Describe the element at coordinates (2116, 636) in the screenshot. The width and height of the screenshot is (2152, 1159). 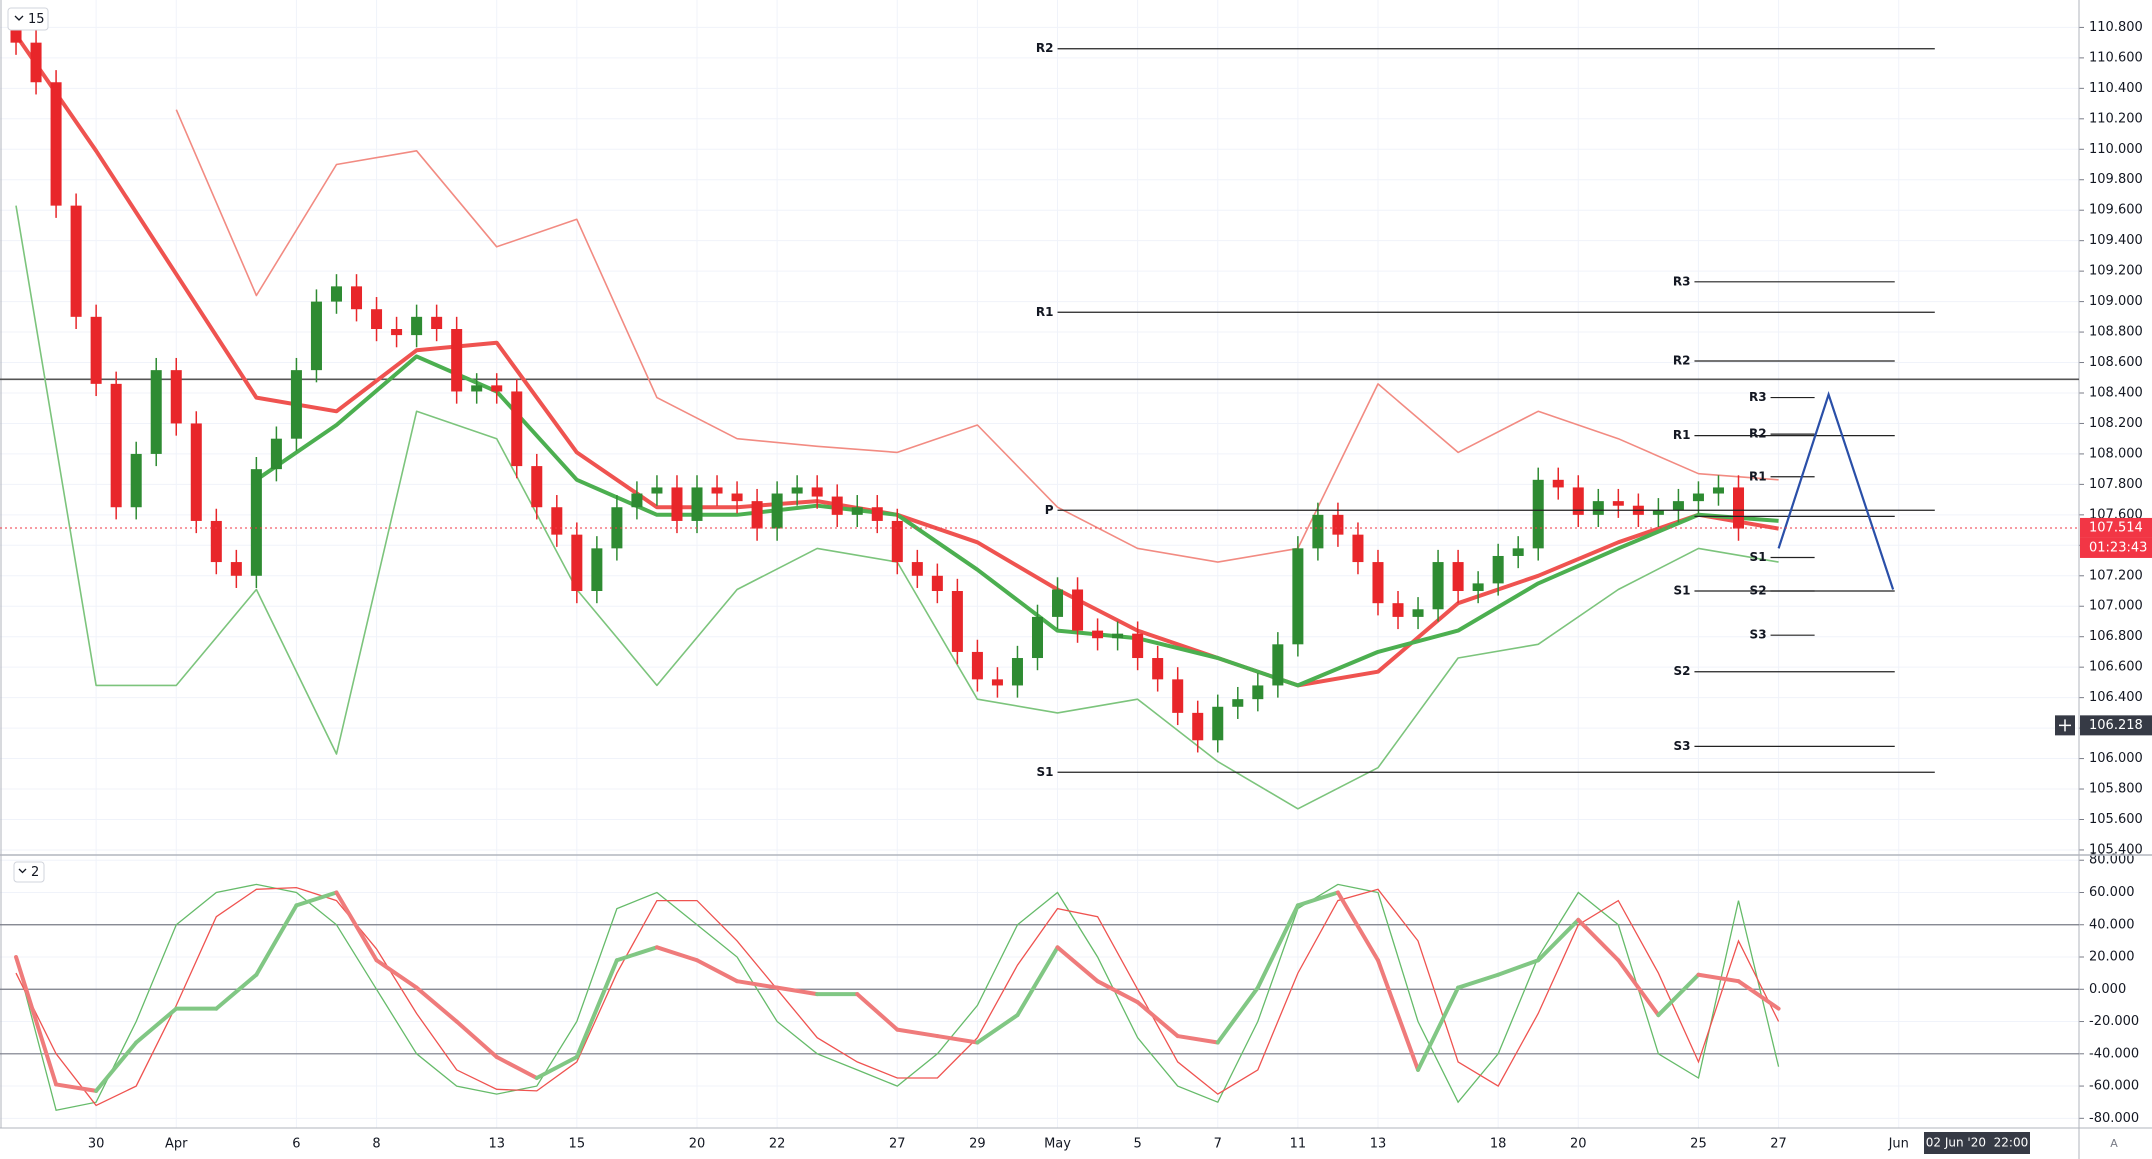
I see `y-tick-label: 106.800` at that location.